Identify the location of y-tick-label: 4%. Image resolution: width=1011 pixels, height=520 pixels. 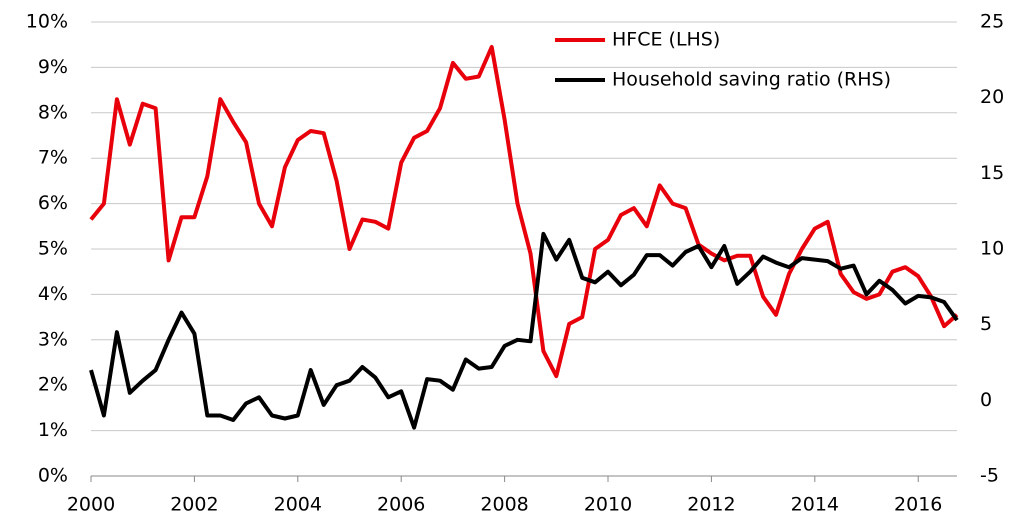
(53, 294).